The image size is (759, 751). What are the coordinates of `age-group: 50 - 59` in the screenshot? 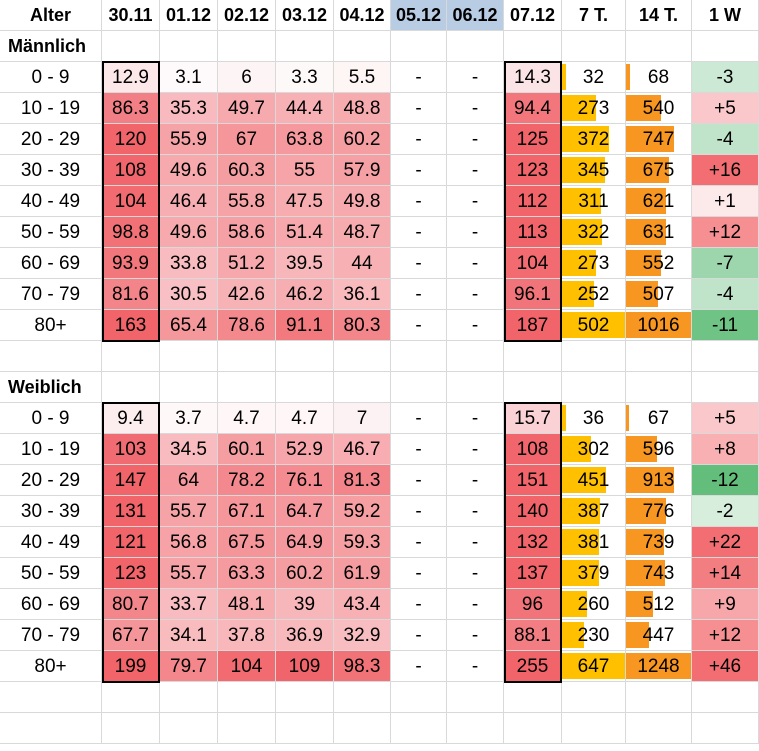 It's located at (51, 232).